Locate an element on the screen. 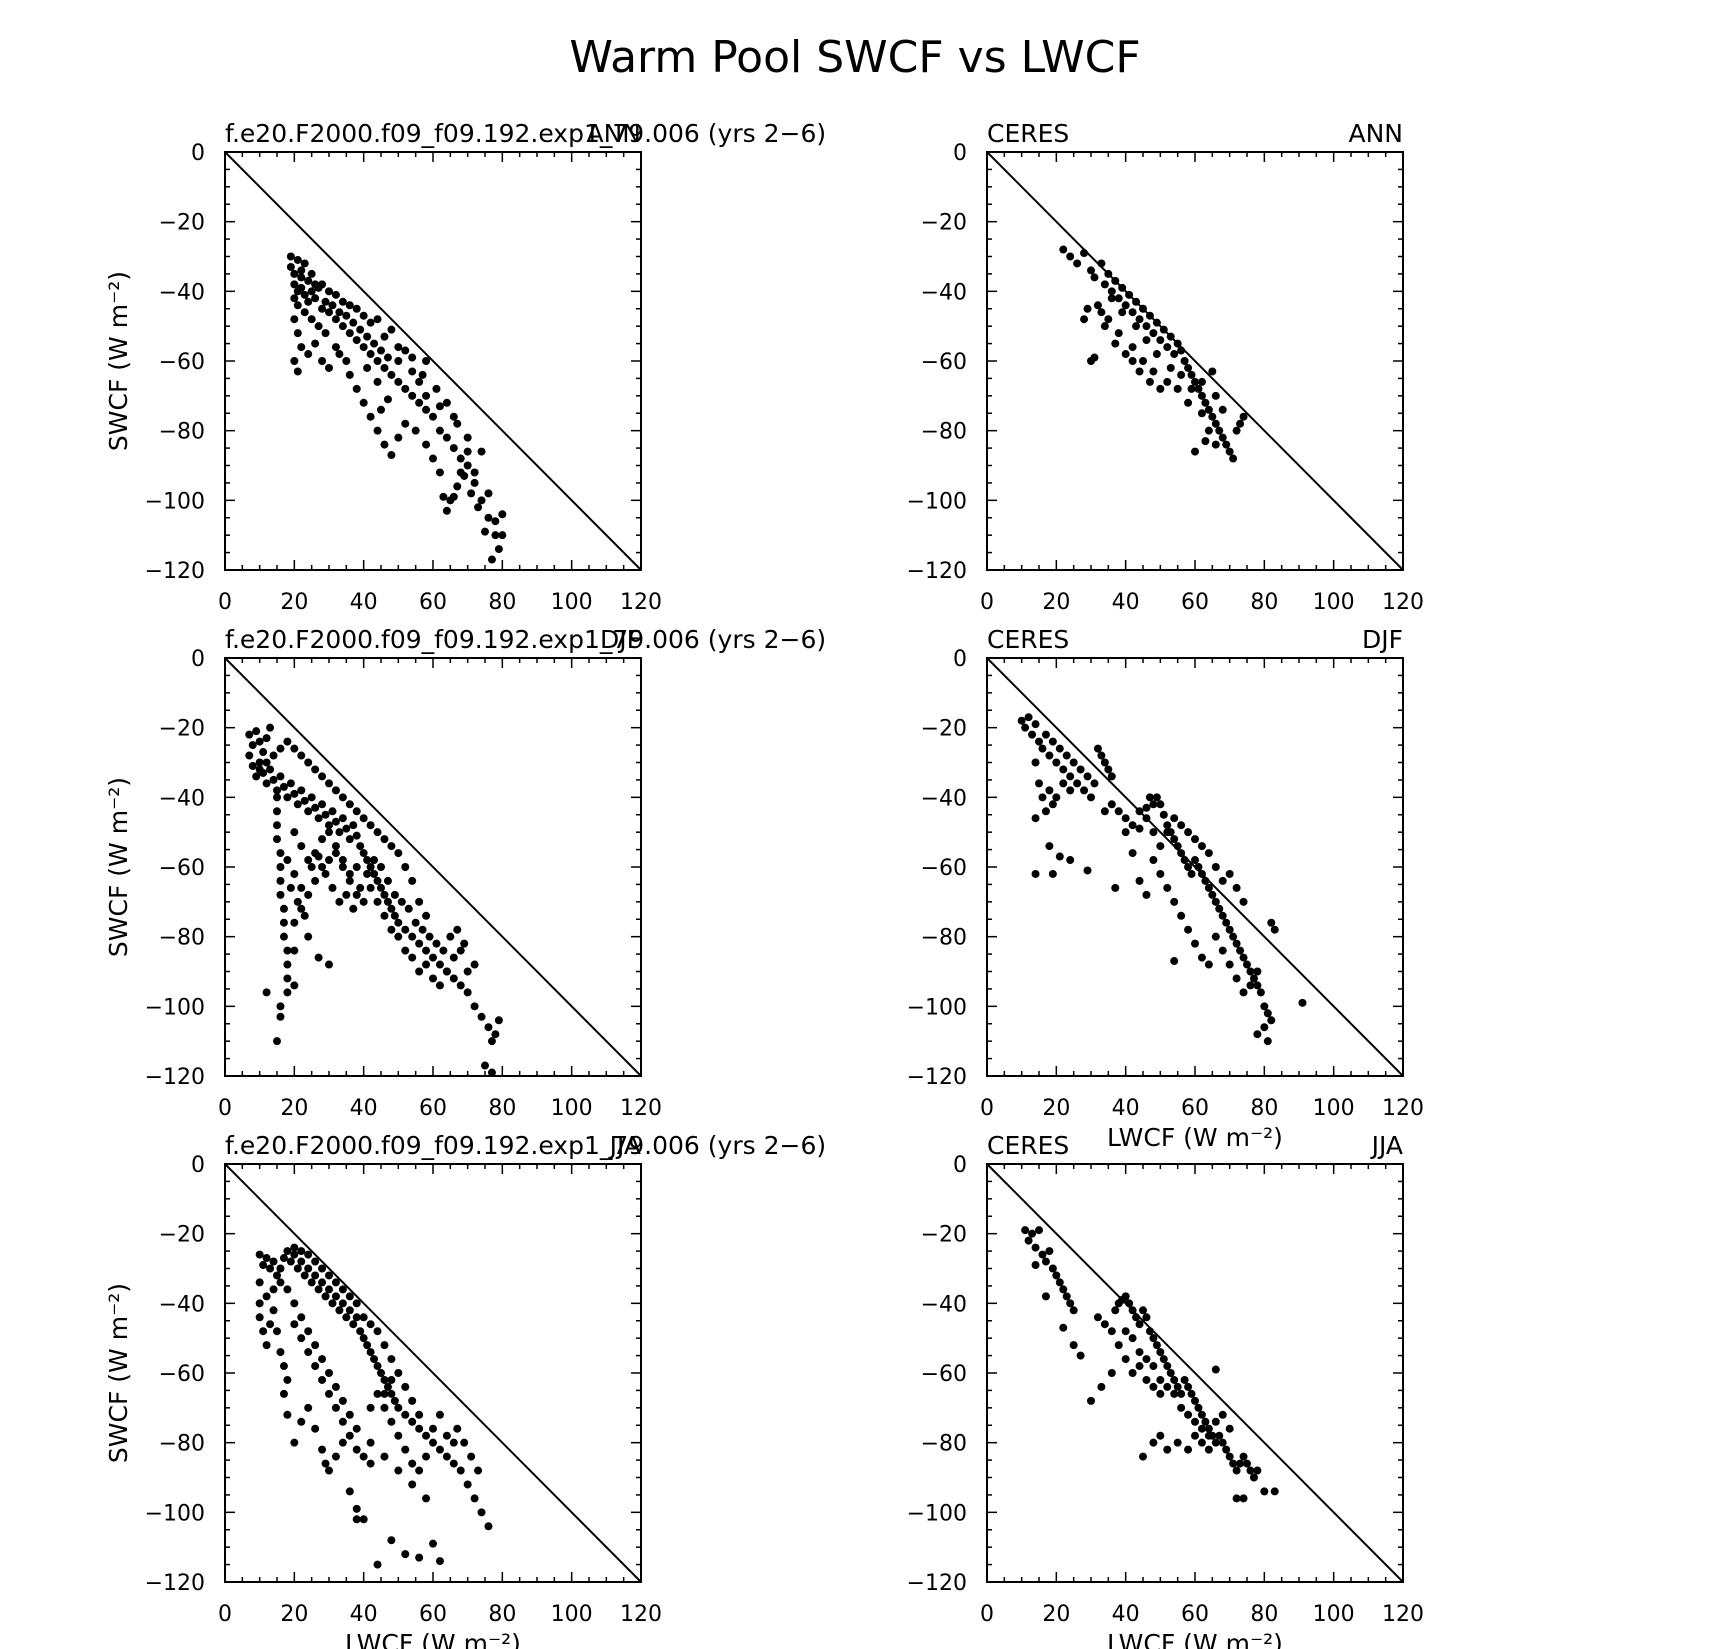  figure-title: Warm Pool SWCF vs LWCF is located at coordinates (854, 57).